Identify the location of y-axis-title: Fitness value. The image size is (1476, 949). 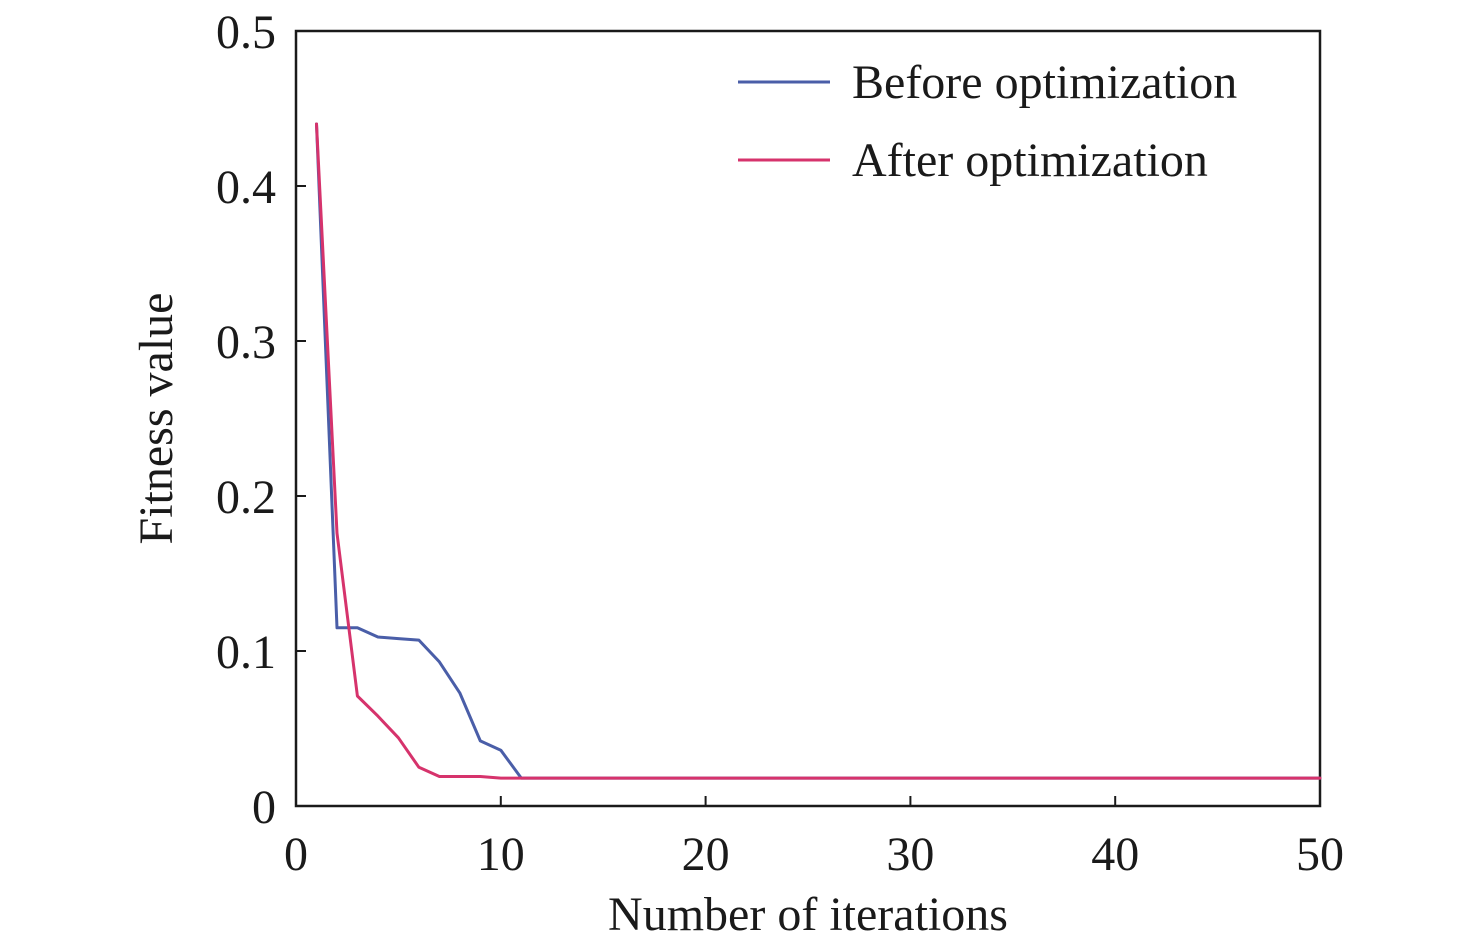
(156, 419).